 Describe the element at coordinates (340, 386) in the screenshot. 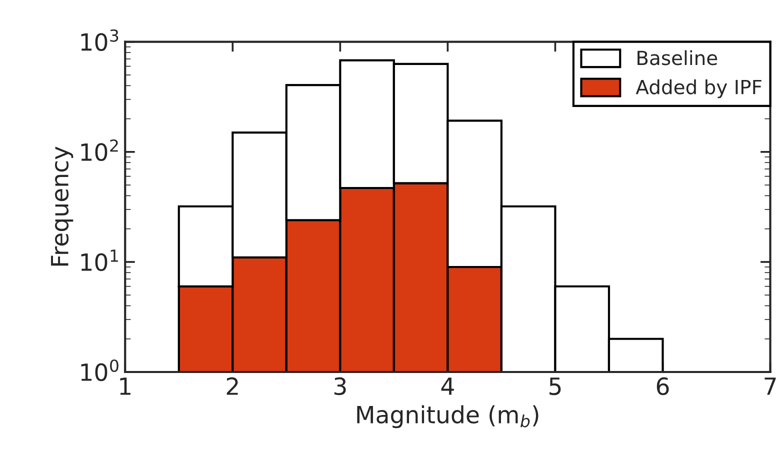

I see `x-tick-label: 3` at that location.